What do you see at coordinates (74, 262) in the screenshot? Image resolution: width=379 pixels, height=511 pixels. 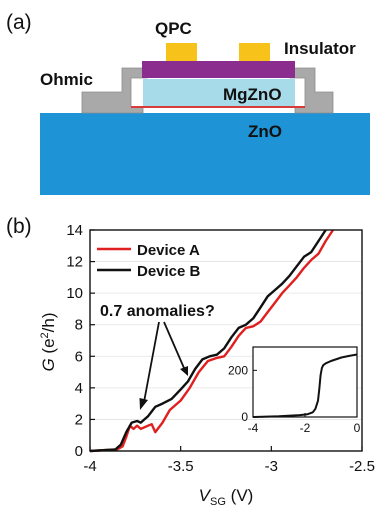 I see `y-tick-label: 12` at bounding box center [74, 262].